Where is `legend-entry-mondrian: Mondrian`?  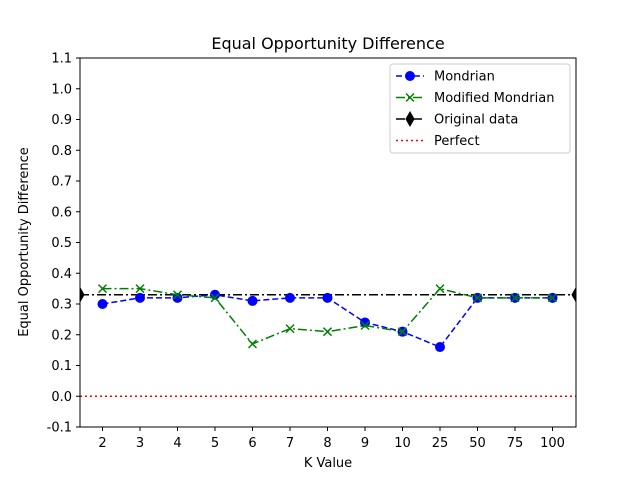
legend-entry-mondrian: Mondrian is located at coordinates (445, 77).